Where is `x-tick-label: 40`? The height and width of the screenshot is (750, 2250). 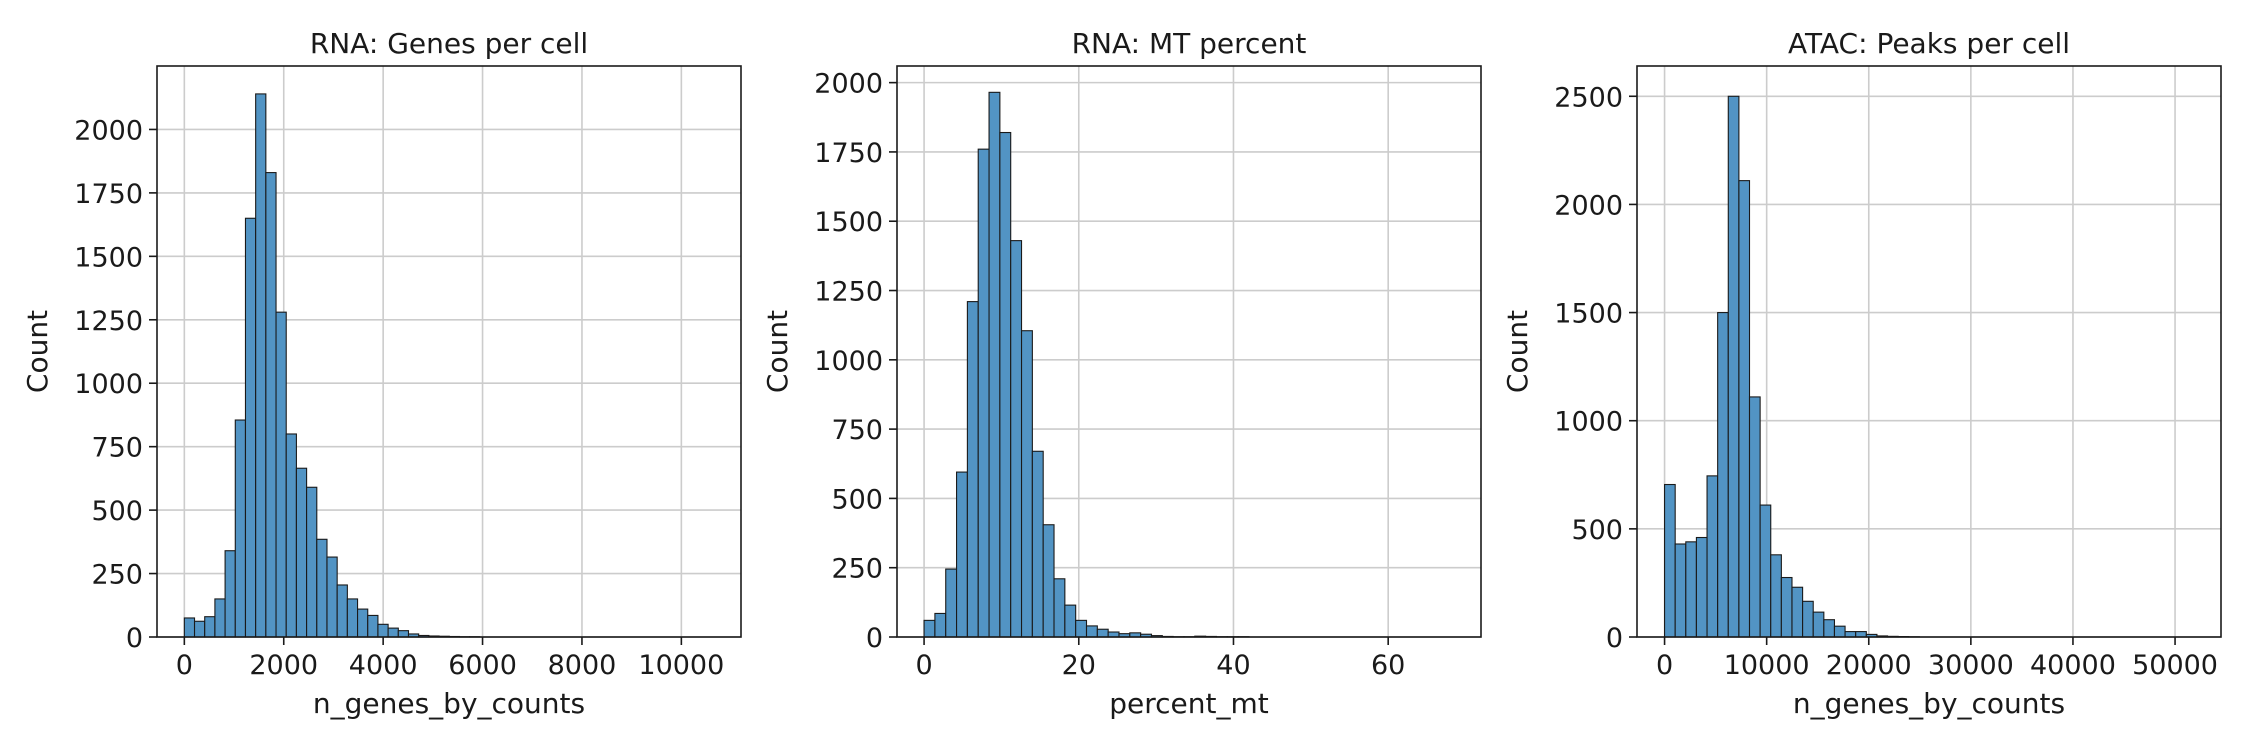
x-tick-label: 40 is located at coordinates (1233, 665).